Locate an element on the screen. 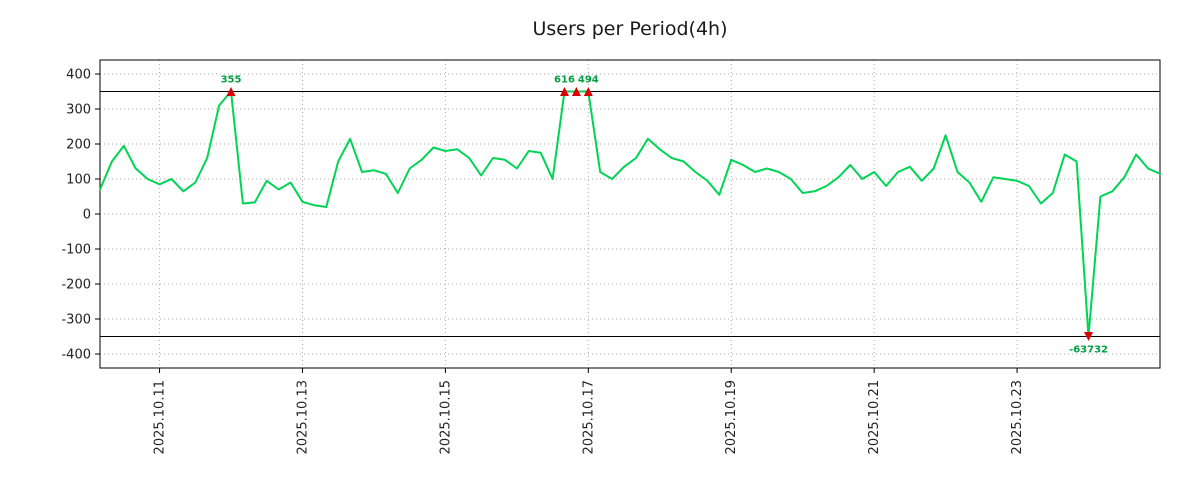 Image resolution: width=1200 pixels, height=500 pixels. annotation-value-label: 494 is located at coordinates (588, 80).